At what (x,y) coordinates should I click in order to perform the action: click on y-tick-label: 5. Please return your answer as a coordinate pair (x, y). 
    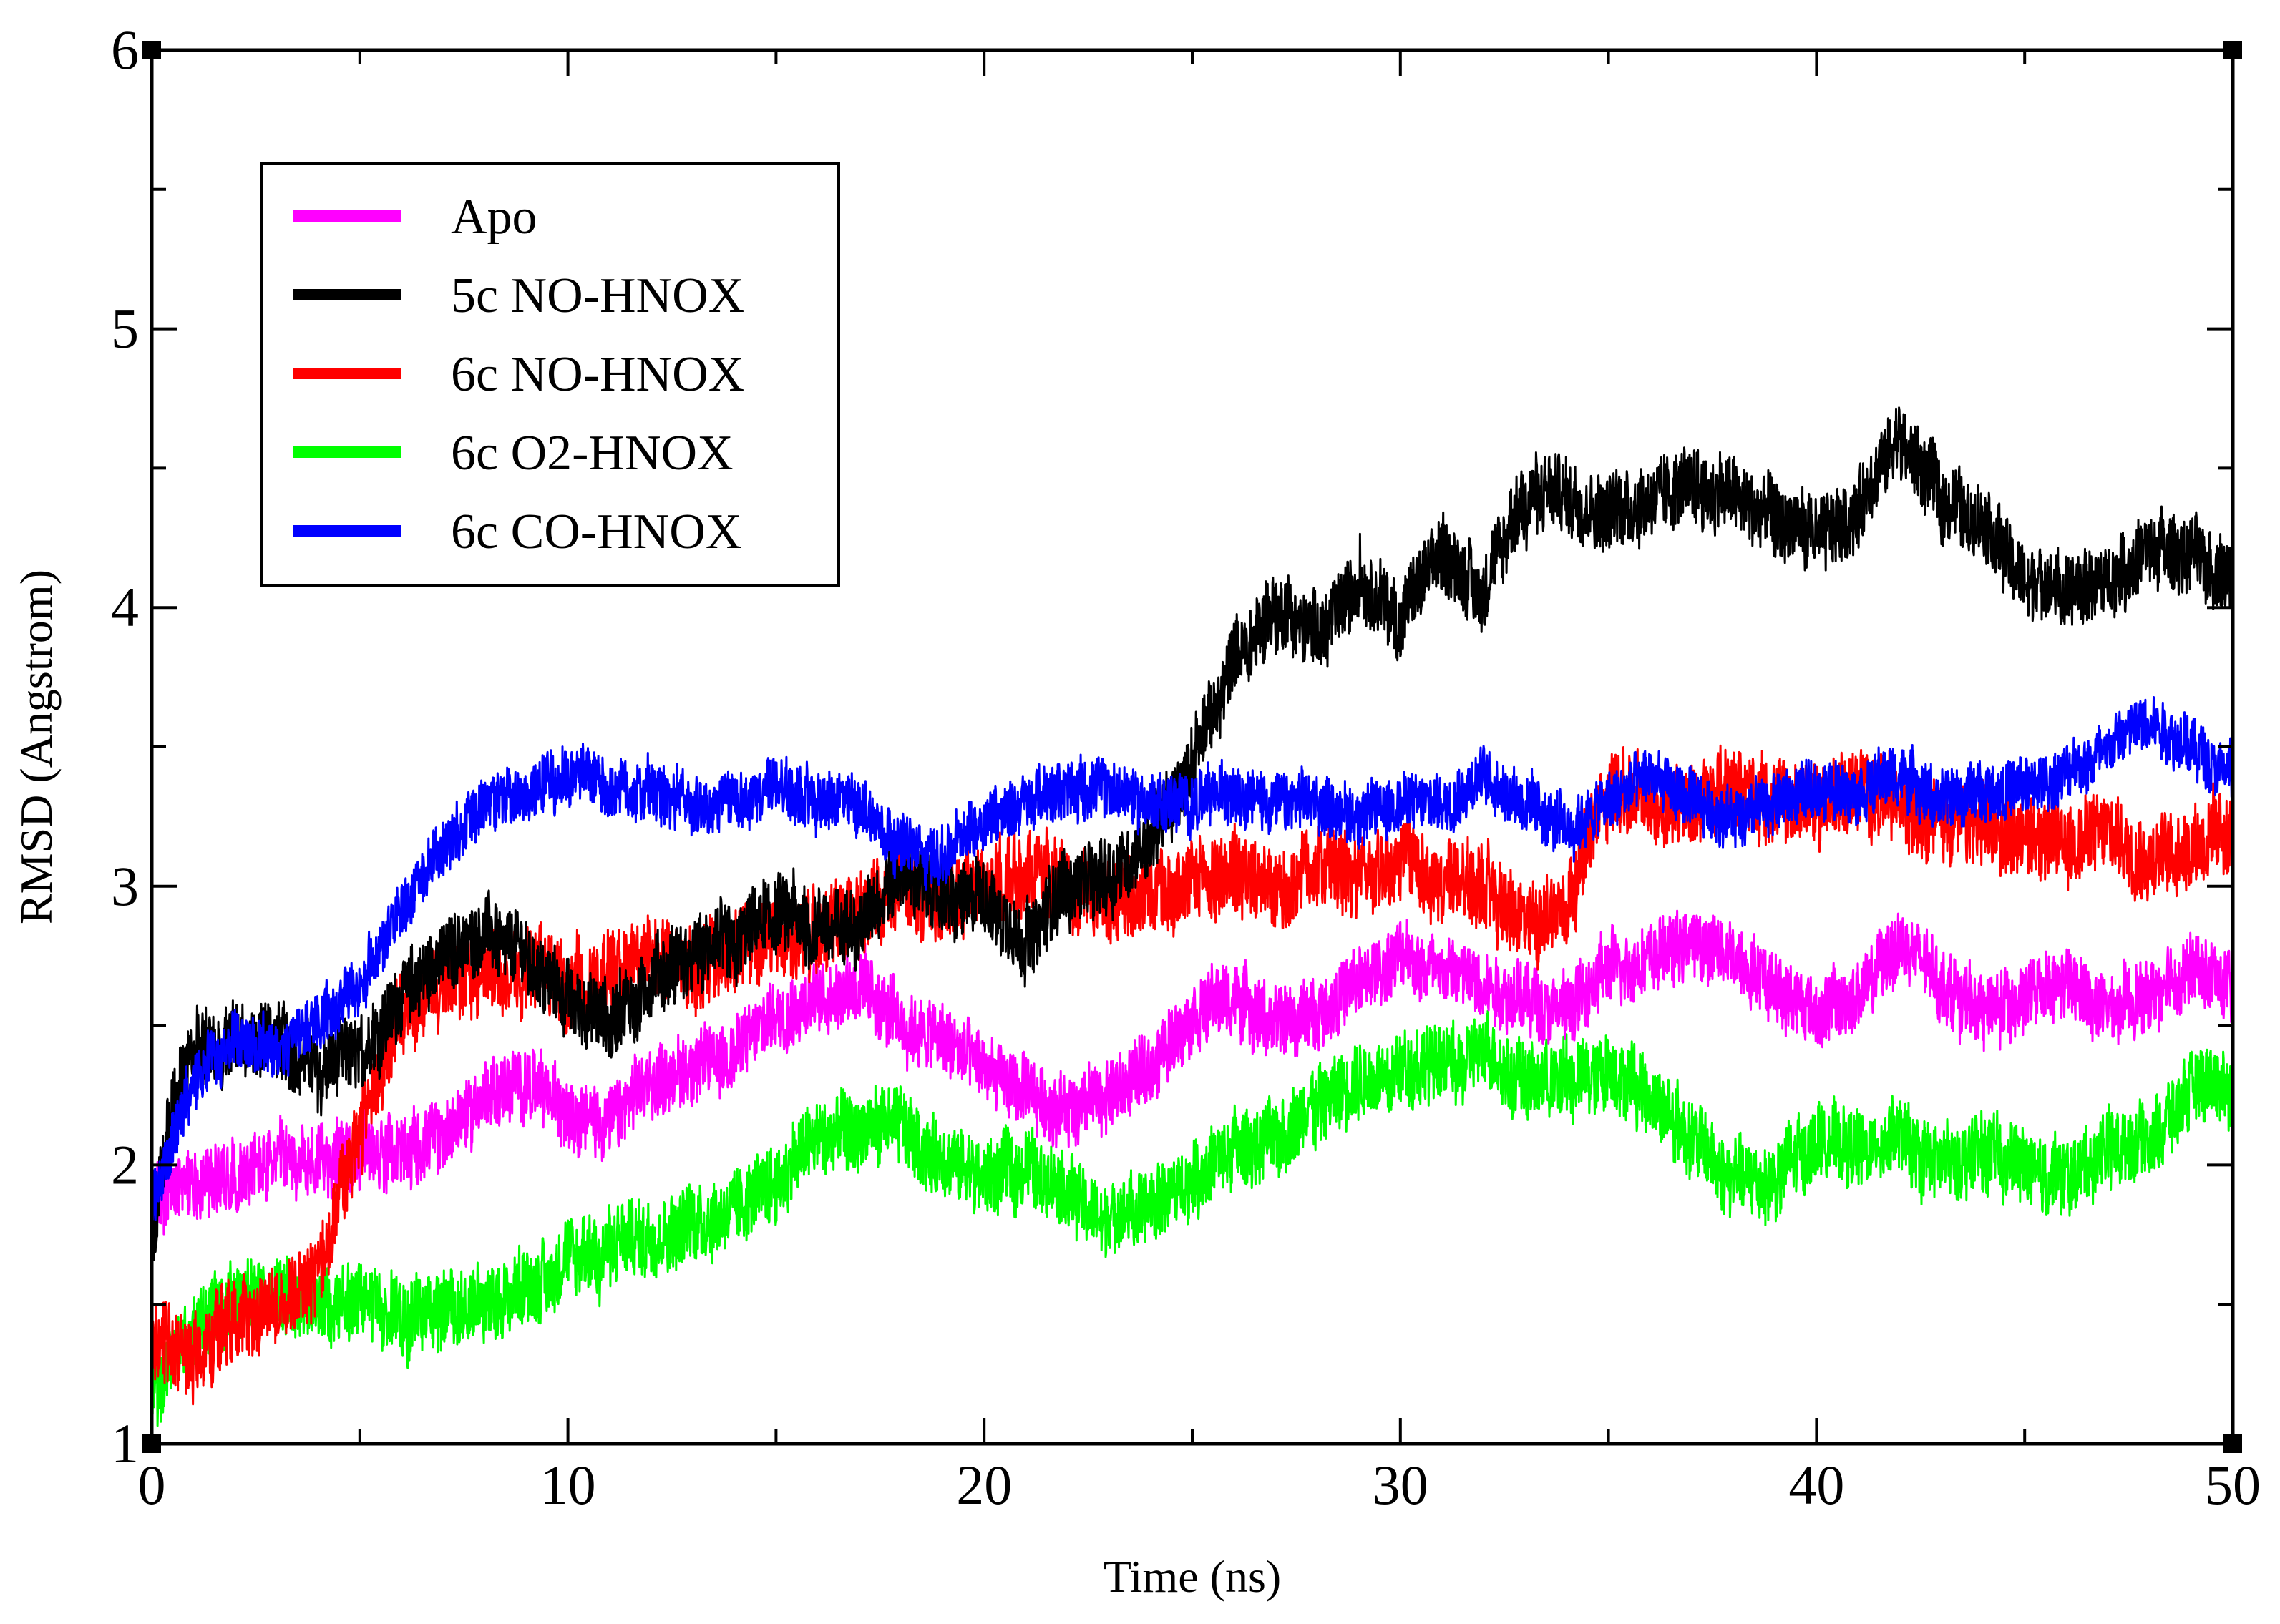
    Looking at the image, I should click on (125, 329).